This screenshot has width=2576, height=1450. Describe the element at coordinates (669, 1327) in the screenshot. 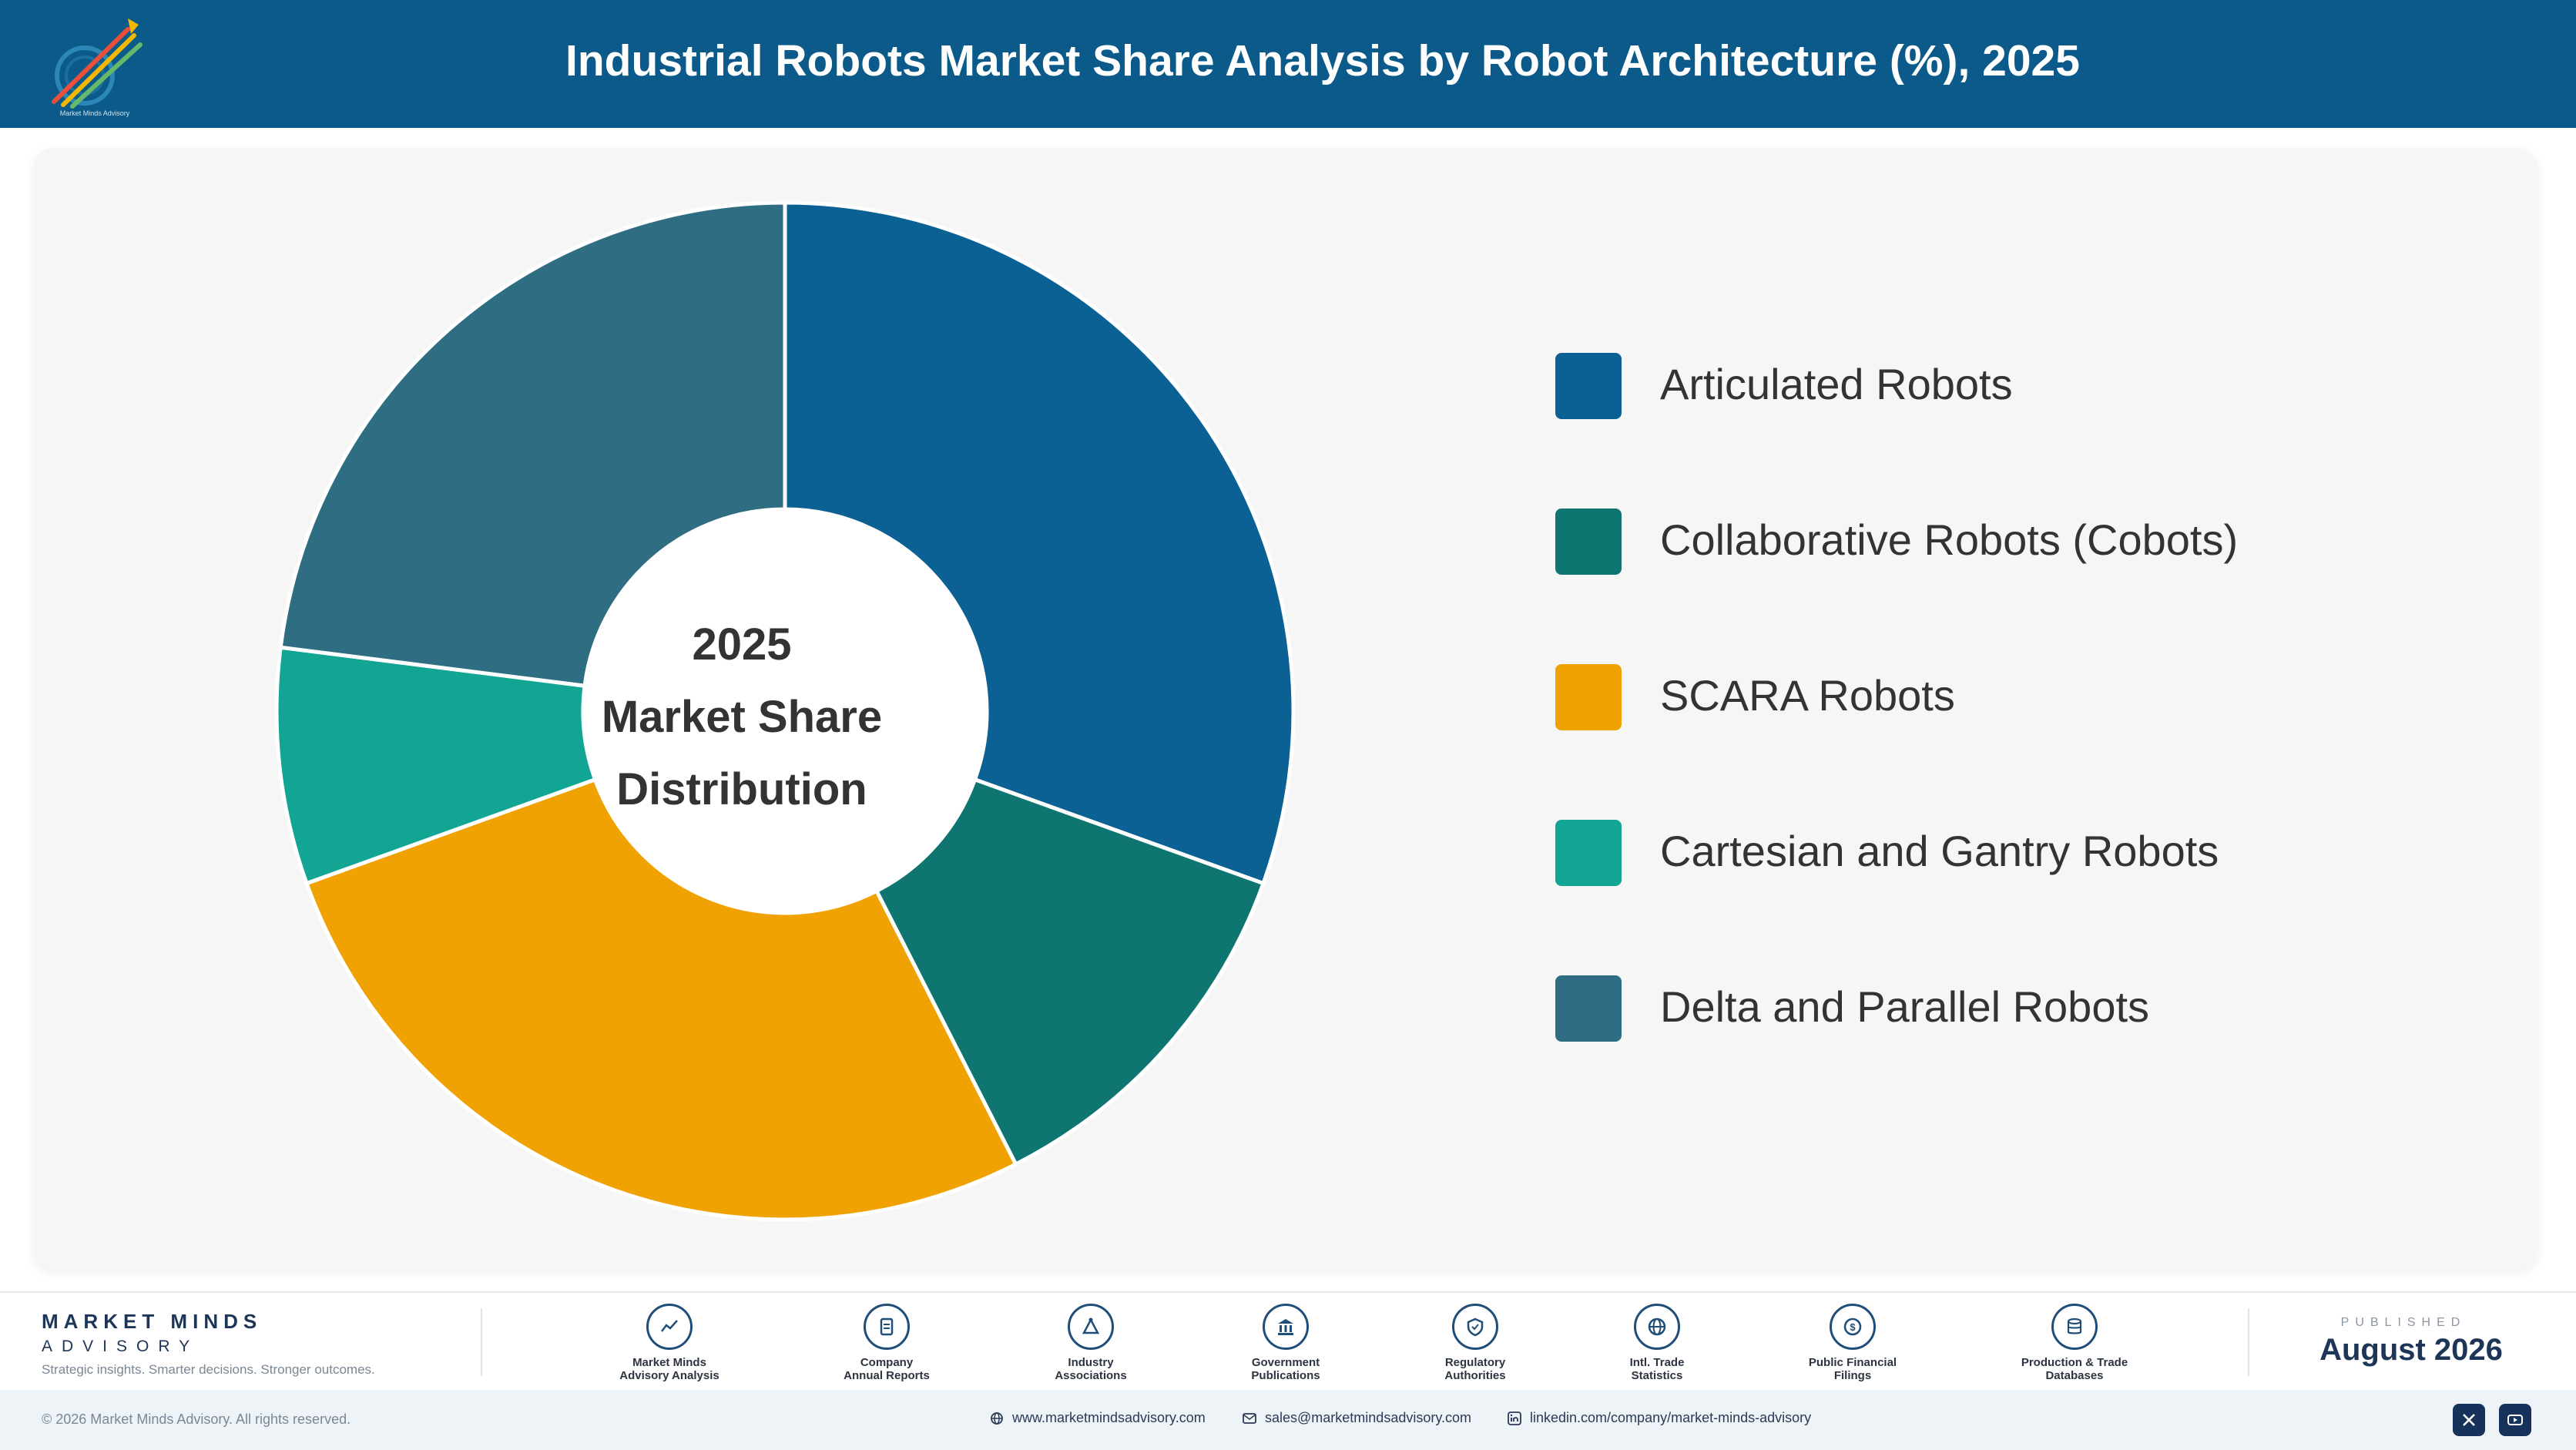

I see `chart-line-icon` at that location.